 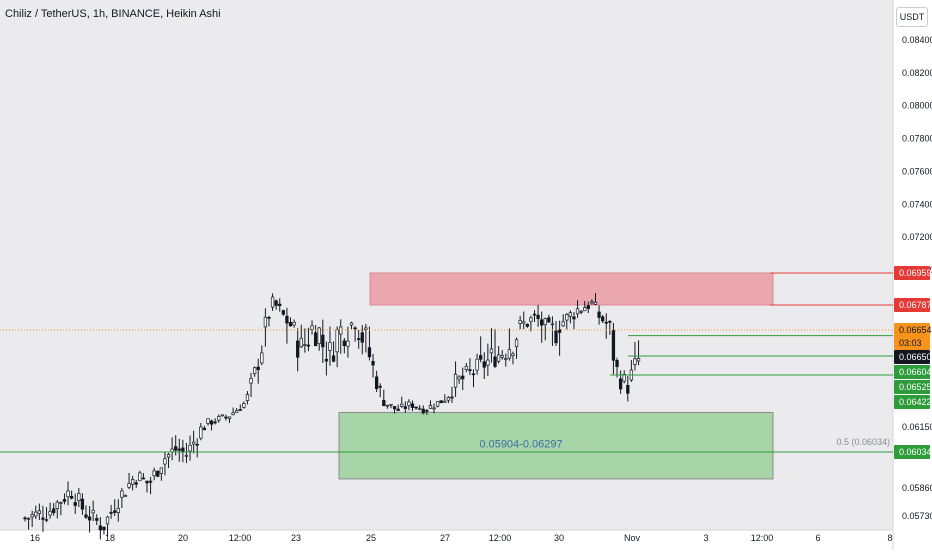 I want to click on resistance-zone, so click(x=571, y=289).